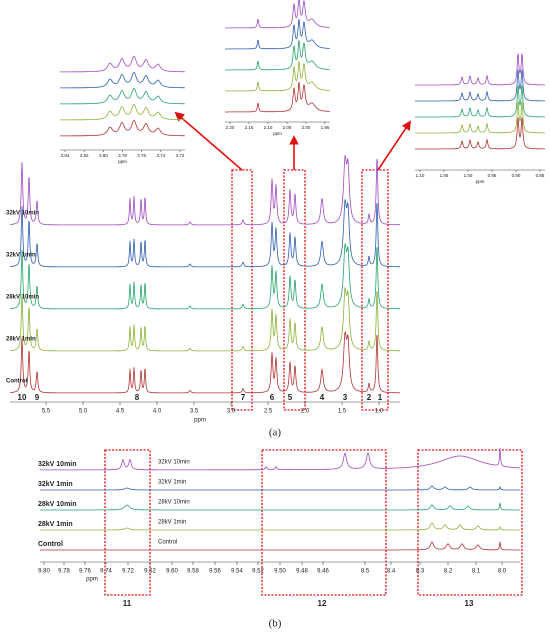 Image resolution: width=550 pixels, height=633 pixels. What do you see at coordinates (64, 572) in the screenshot?
I see `x-tick-label: 9.78` at bounding box center [64, 572].